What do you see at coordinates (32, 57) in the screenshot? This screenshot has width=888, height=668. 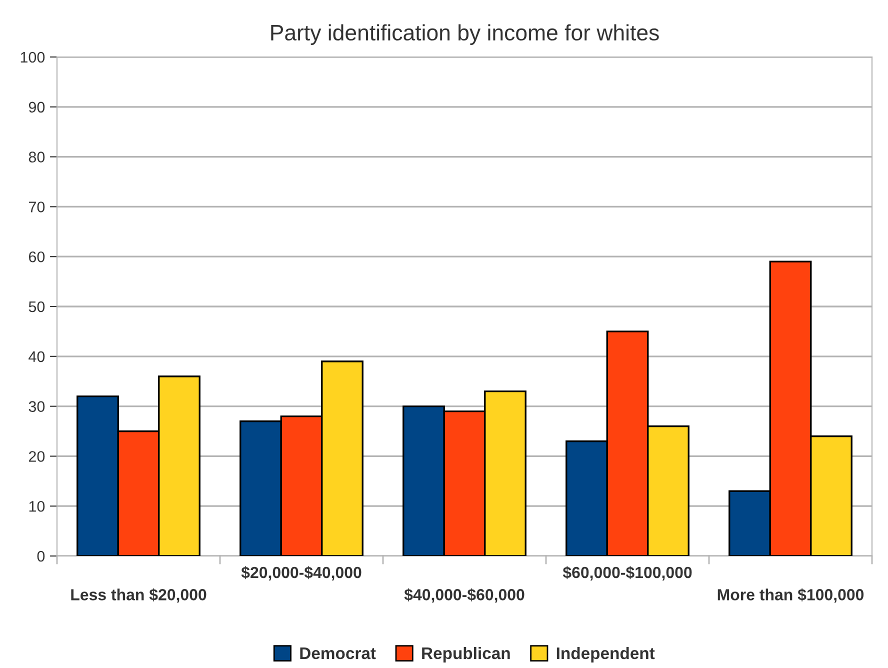 I see `y-tick-label: 100` at bounding box center [32, 57].